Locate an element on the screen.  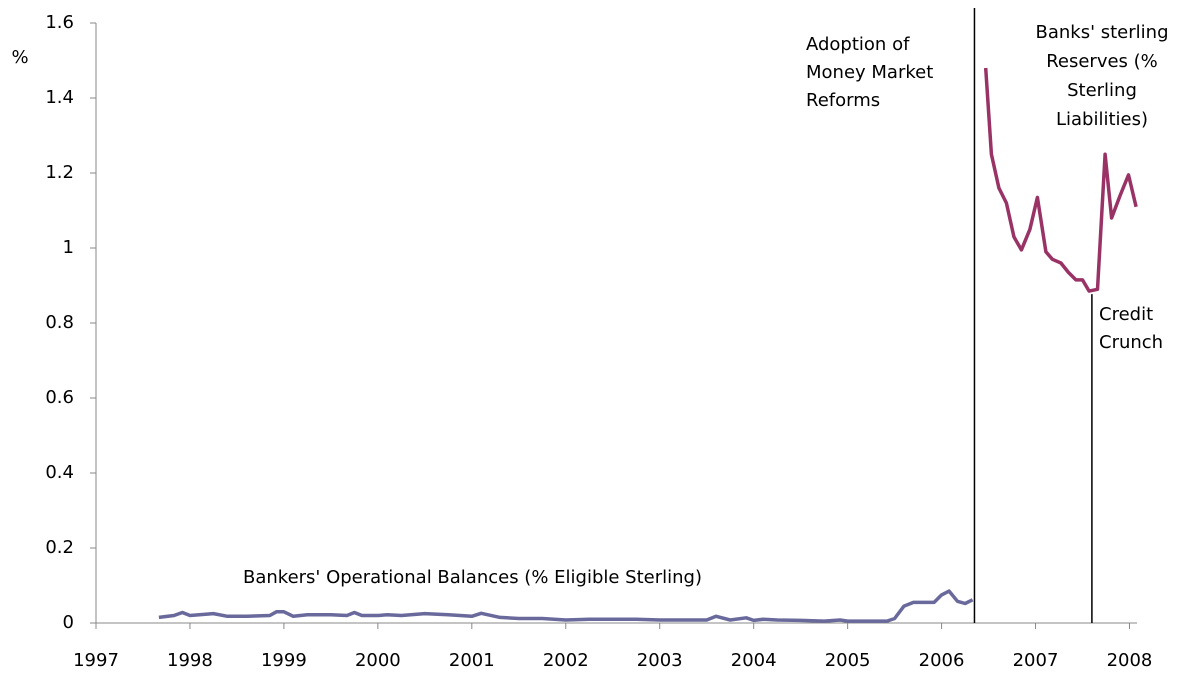
x-tick-label: 2003 is located at coordinates (660, 660).